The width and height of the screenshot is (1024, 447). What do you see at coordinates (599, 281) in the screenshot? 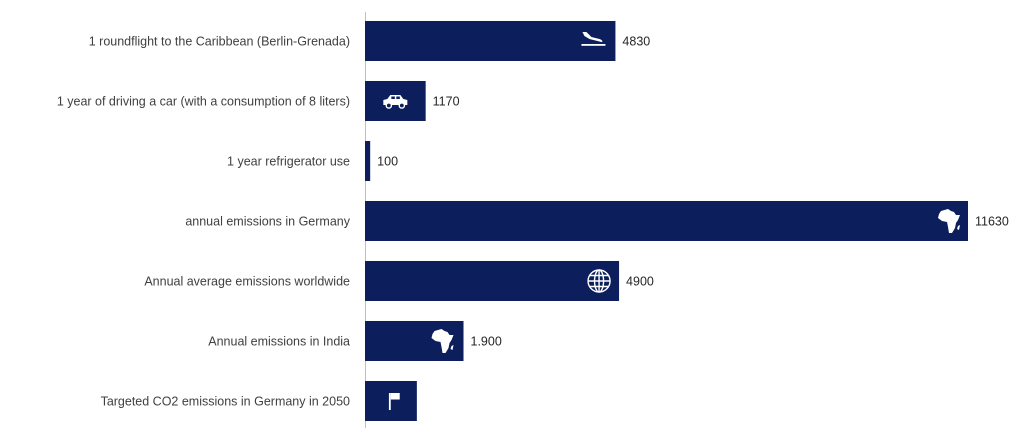
I see `globe-icon` at bounding box center [599, 281].